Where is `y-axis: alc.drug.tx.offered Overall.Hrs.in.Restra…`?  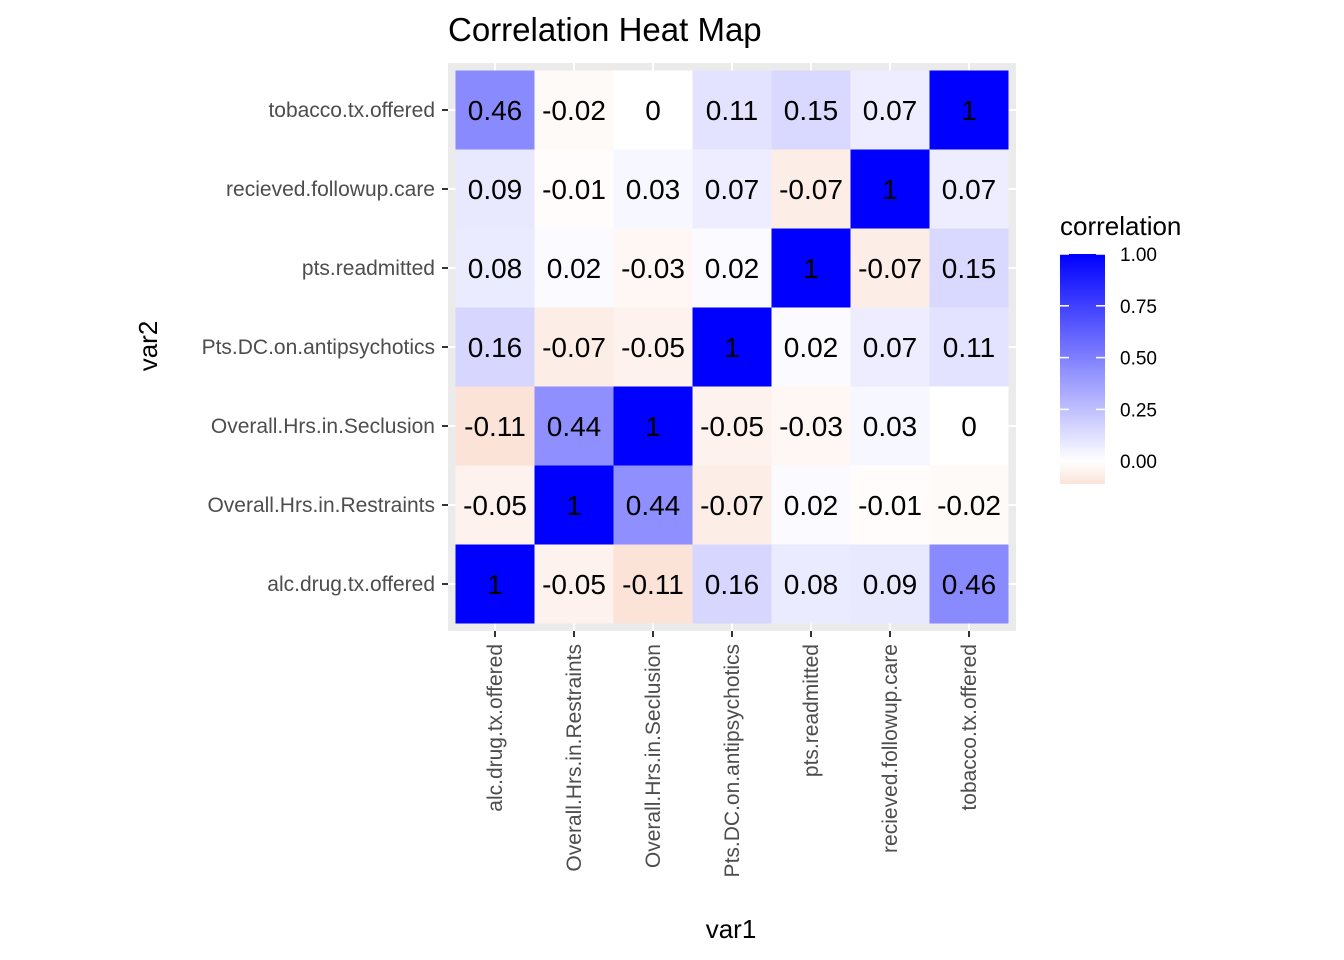
y-axis: alc.drug.tx.offered Overall.Hrs.in.Restra… is located at coordinates (325, 347).